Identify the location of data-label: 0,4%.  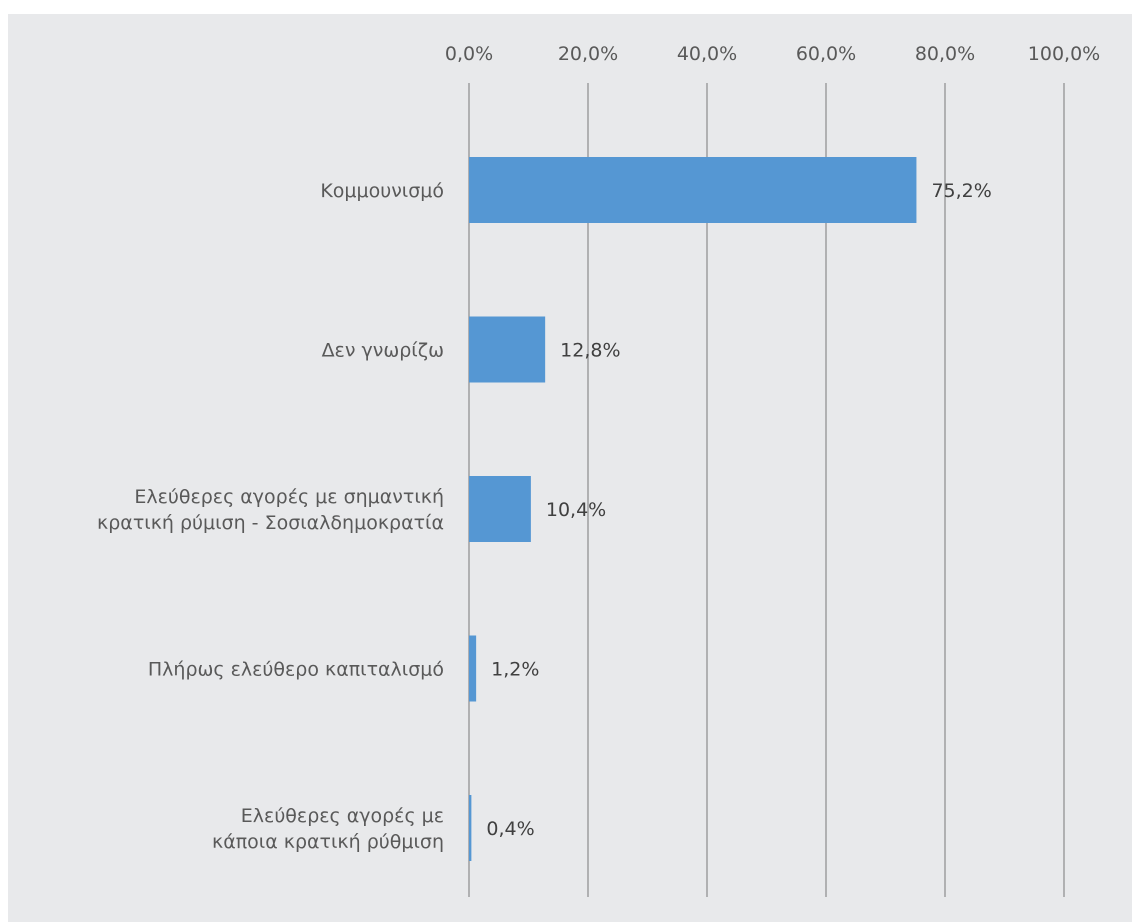
(510, 829).